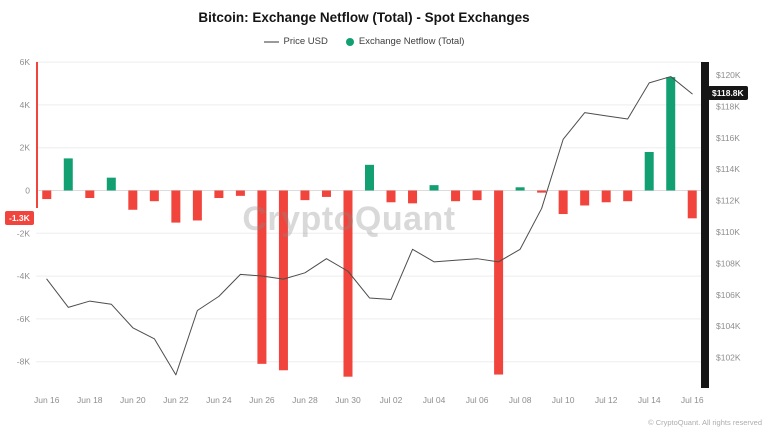 This screenshot has height=432, width=768. I want to click on svg-text: Jul 10, so click(563, 400).